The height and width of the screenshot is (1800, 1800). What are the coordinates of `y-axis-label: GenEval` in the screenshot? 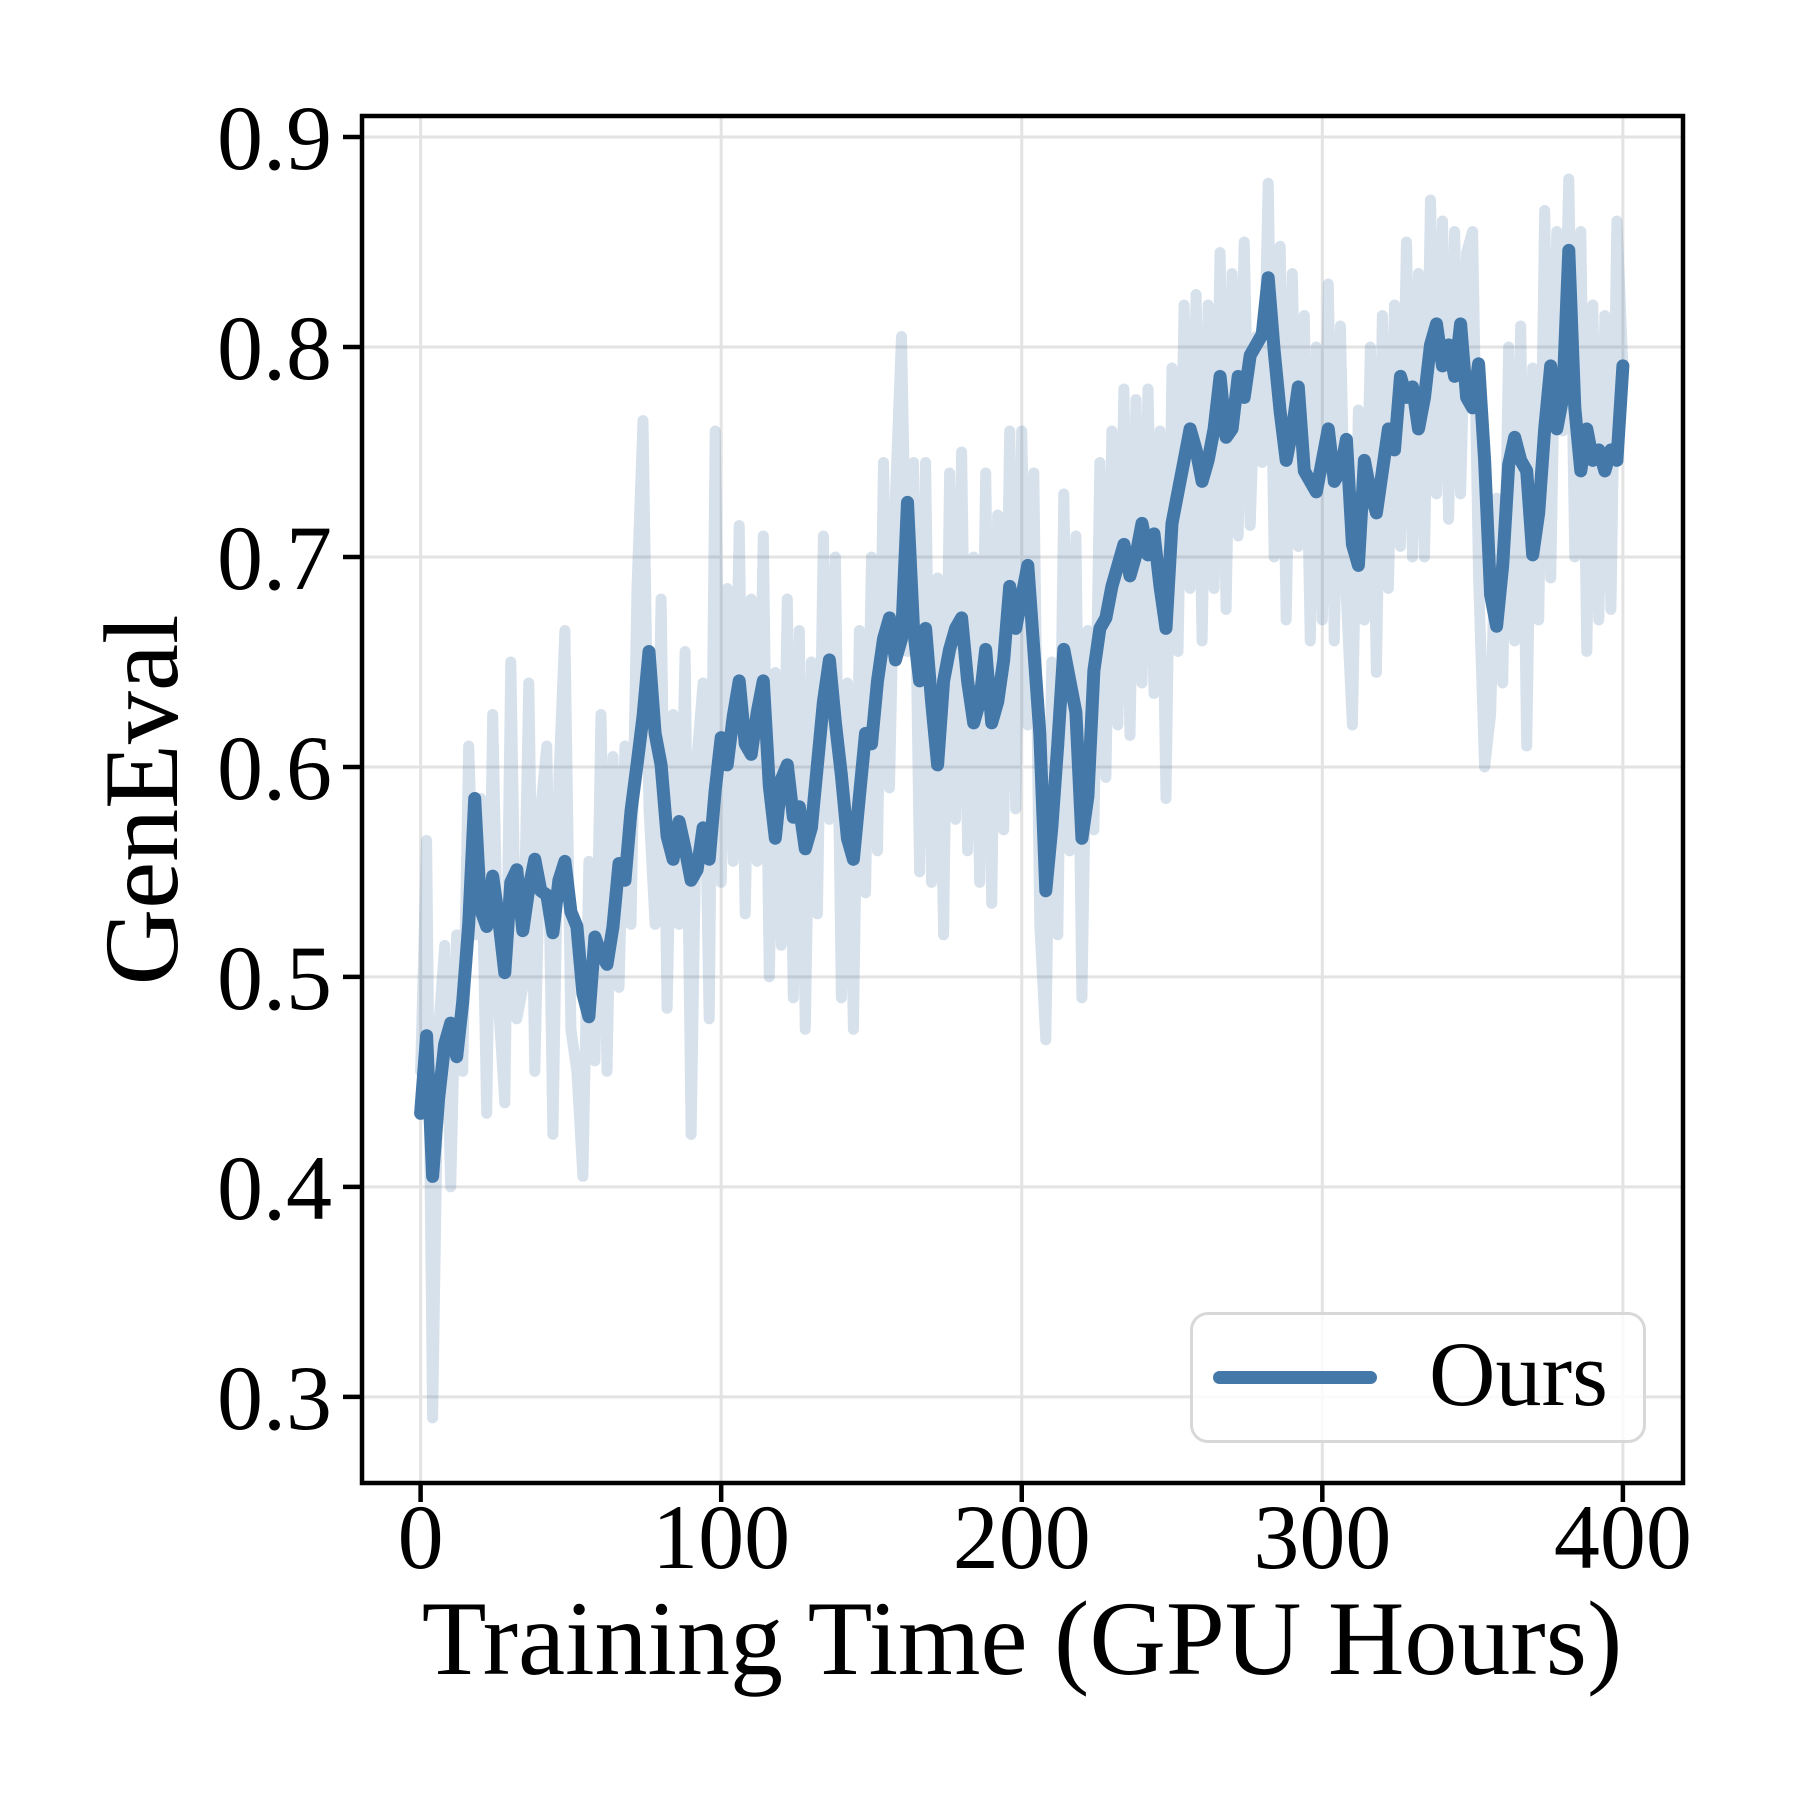 It's located at (141, 800).